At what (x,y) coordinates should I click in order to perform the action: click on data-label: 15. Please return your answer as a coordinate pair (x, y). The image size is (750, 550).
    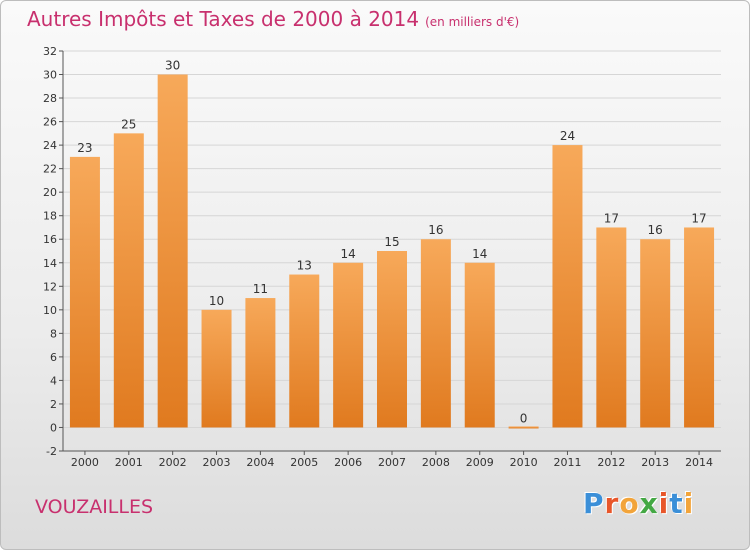
    Looking at the image, I should click on (391, 242).